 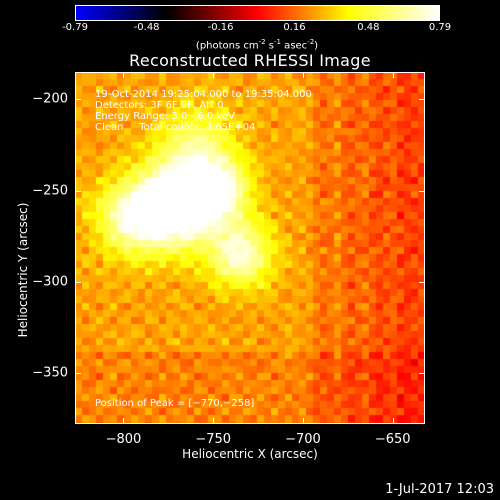 What do you see at coordinates (250, 60) in the screenshot?
I see `chart-title: Reconstructed RHESSI Image` at bounding box center [250, 60].